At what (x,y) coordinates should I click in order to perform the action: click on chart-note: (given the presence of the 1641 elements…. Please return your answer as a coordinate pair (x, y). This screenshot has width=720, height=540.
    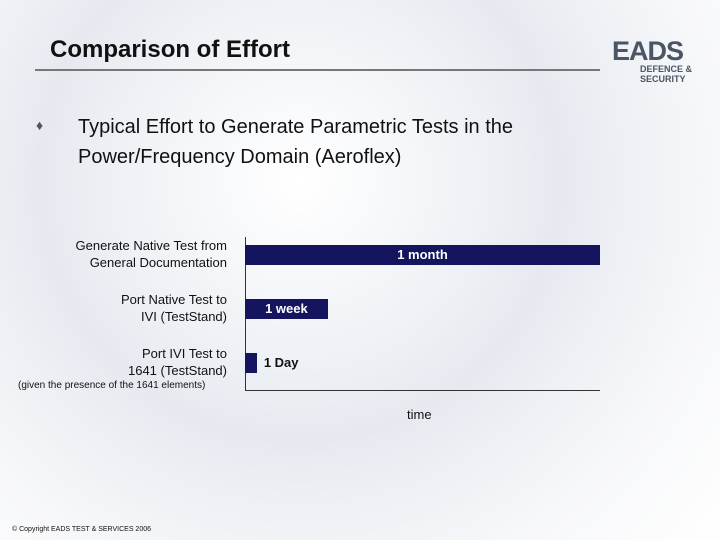
    Looking at the image, I should click on (112, 385).